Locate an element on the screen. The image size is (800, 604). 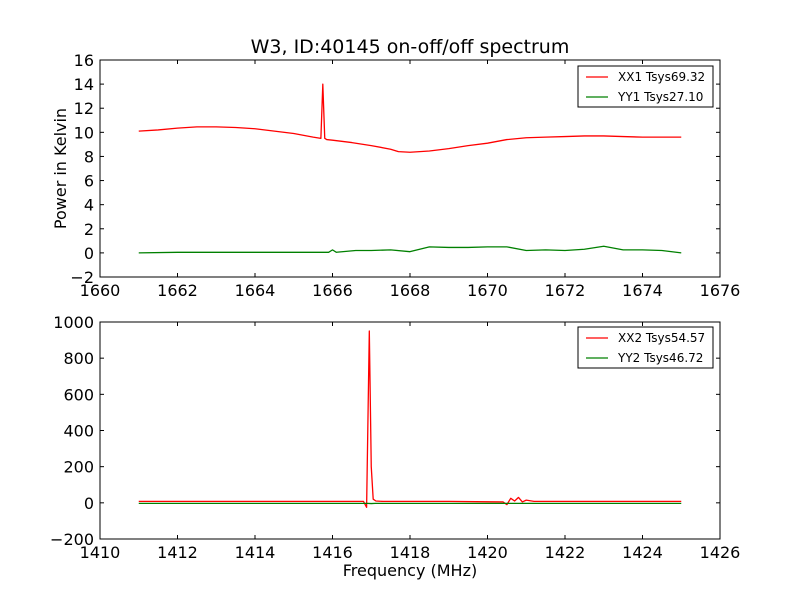
y-tick-label: −2 is located at coordinates (82, 277).